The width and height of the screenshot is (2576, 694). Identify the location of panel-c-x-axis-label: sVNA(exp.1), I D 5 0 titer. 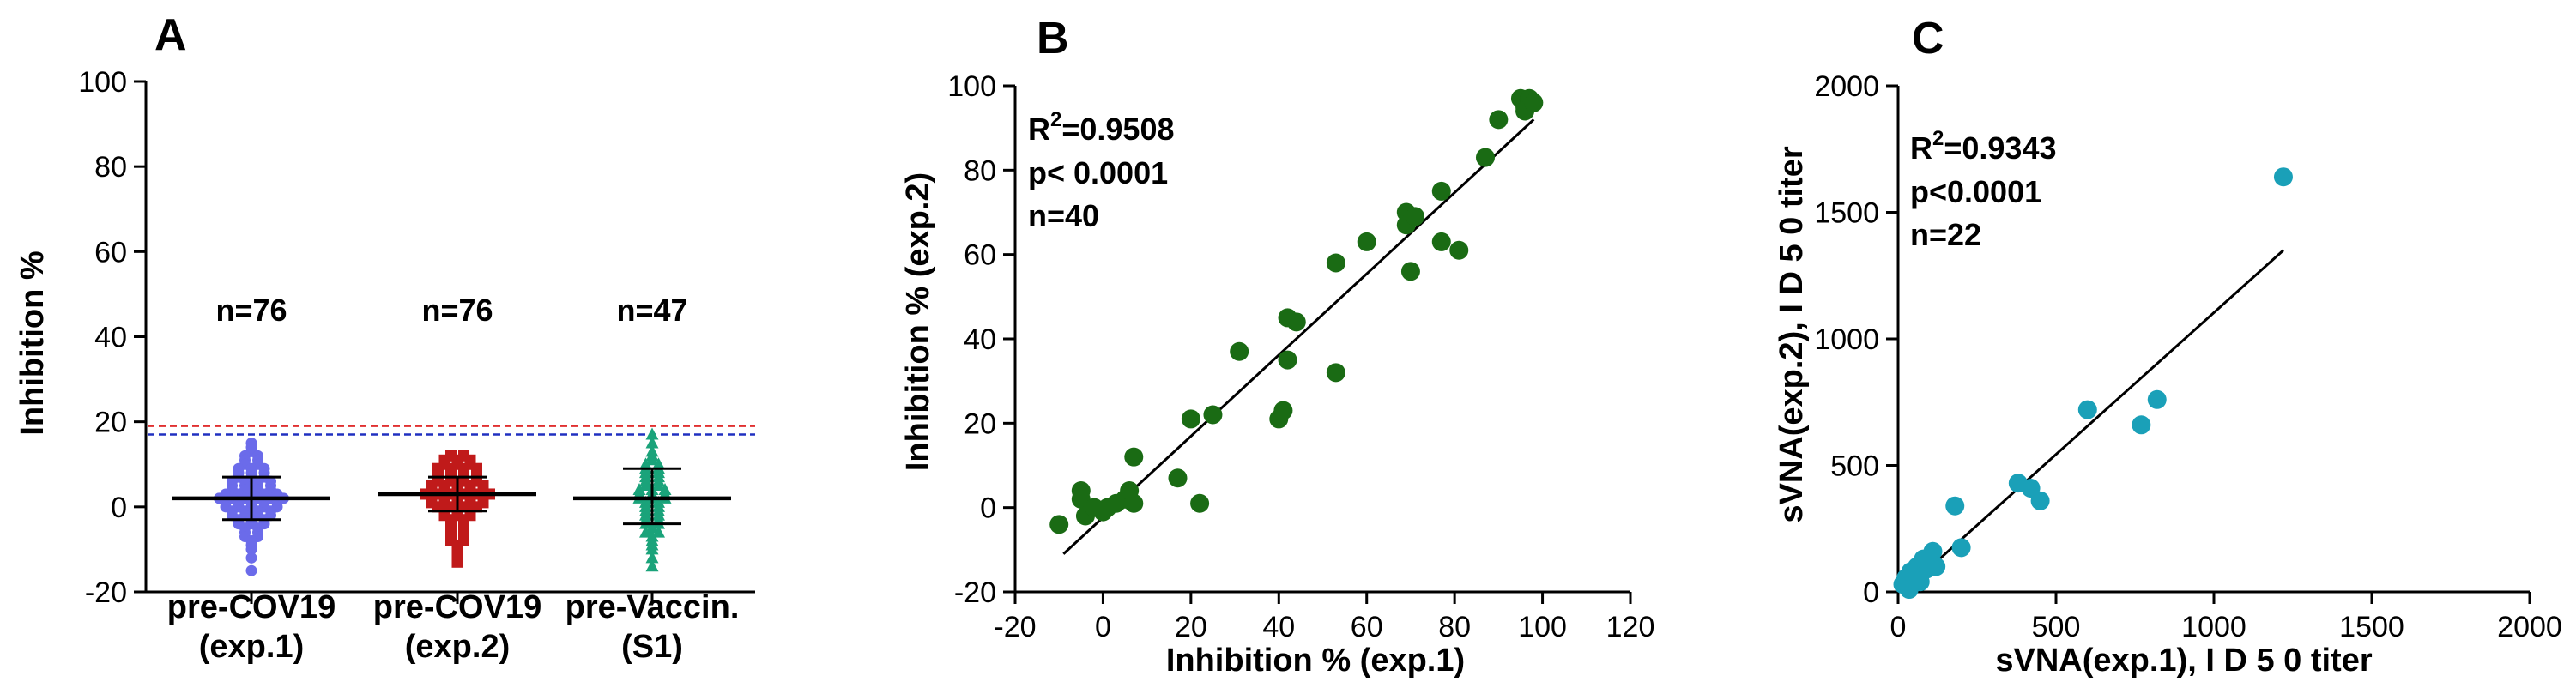
(2183, 661).